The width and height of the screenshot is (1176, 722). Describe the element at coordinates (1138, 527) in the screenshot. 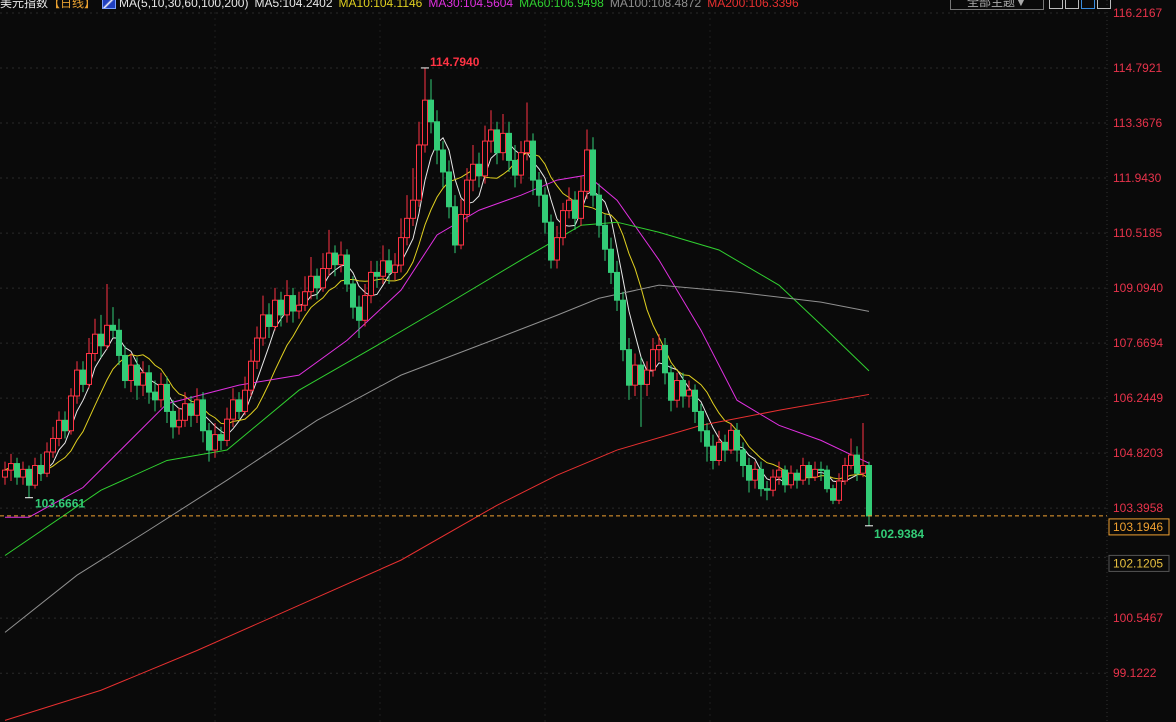

I see `last-price-label: 103.1946` at that location.